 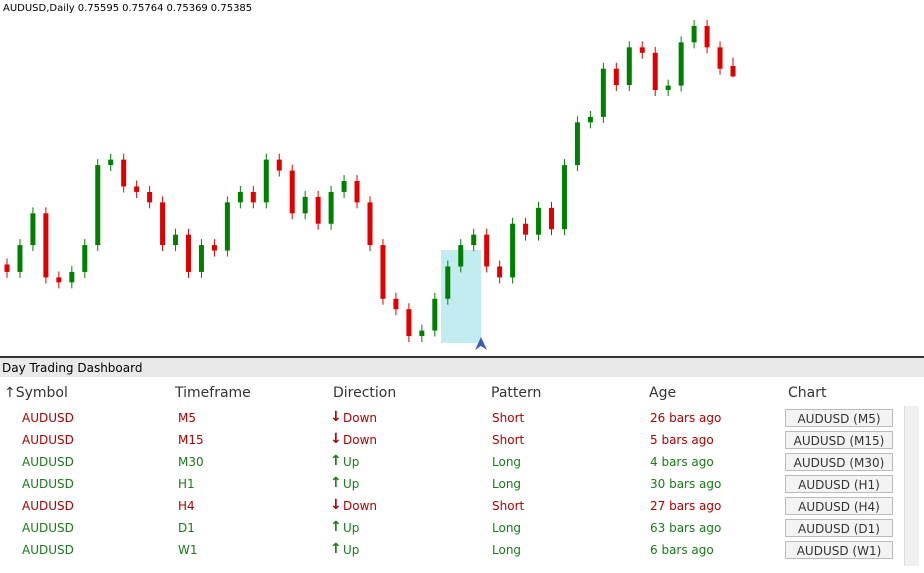 I want to click on scrollbar, so click(x=911, y=486).